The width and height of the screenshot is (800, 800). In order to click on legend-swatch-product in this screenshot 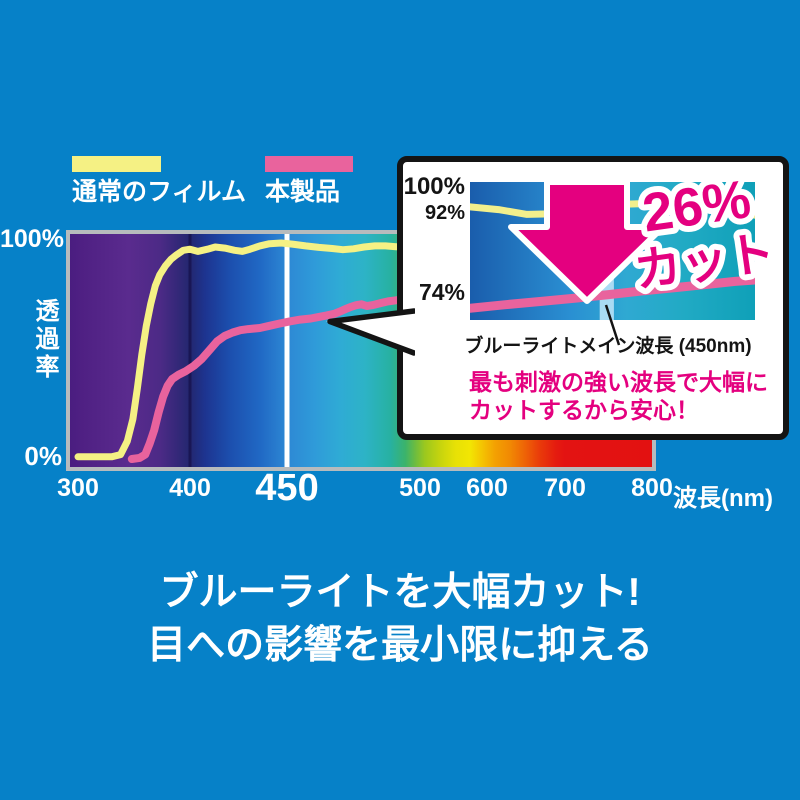, I will do `click(309, 164)`.